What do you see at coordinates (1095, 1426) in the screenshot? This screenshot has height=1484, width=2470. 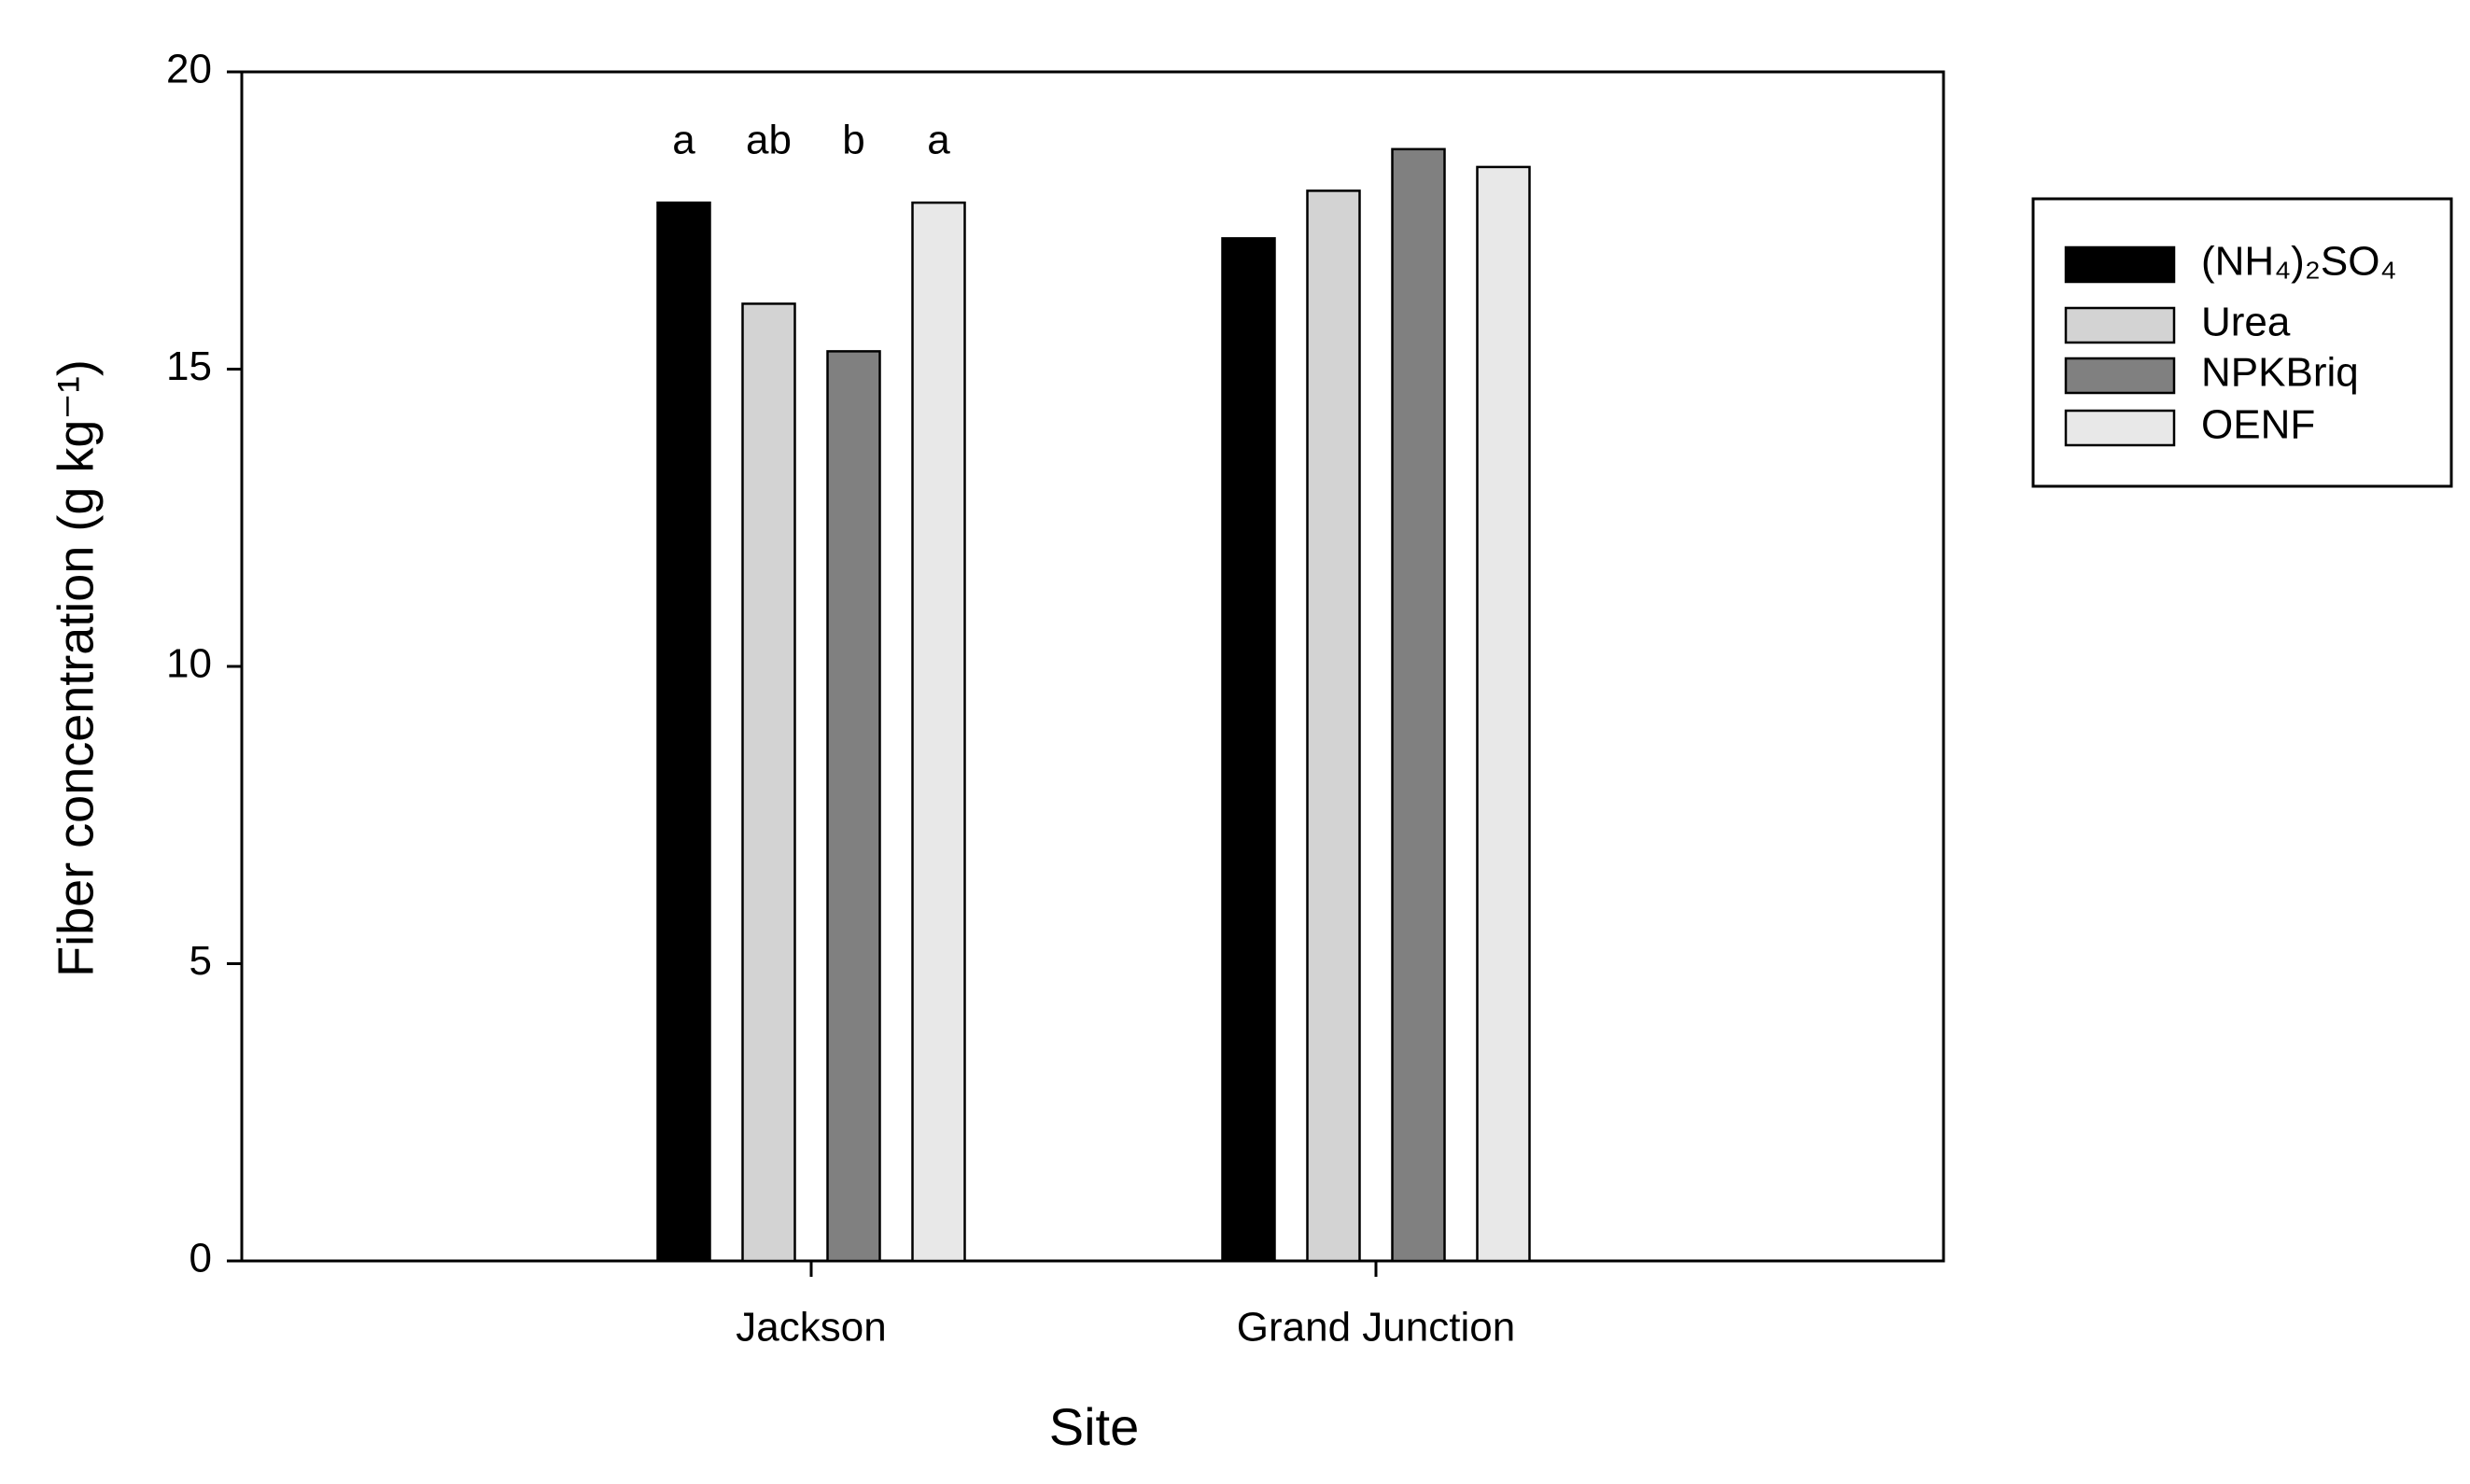 I see `x-axis-label: Site` at bounding box center [1095, 1426].